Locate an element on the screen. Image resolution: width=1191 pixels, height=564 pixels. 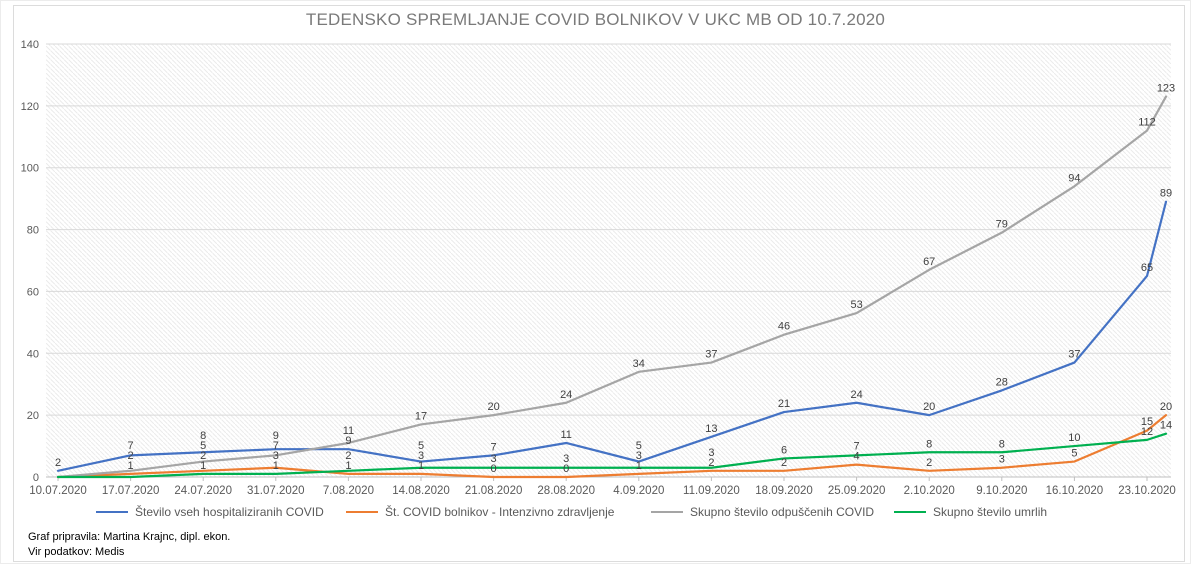
data-label: 9 is located at coordinates (348, 441).